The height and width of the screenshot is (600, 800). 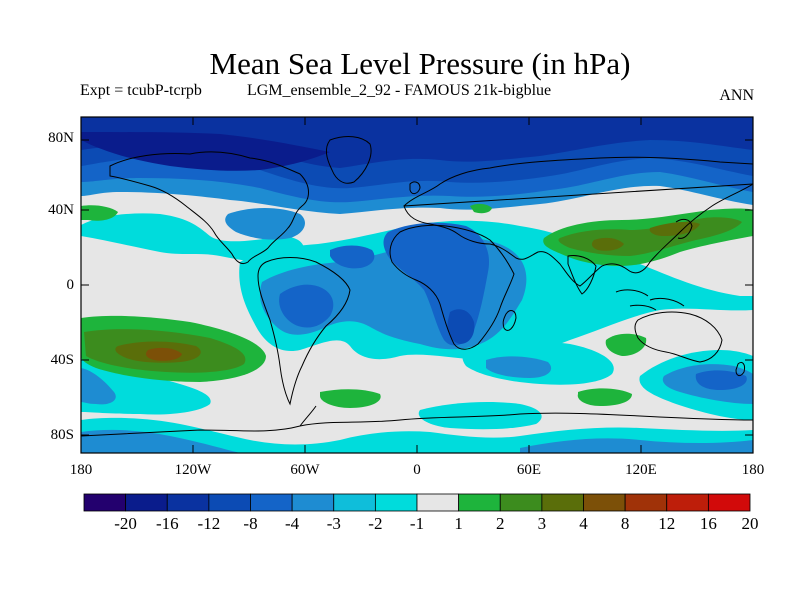 What do you see at coordinates (417, 470) in the screenshot?
I see `lon-label: 0` at bounding box center [417, 470].